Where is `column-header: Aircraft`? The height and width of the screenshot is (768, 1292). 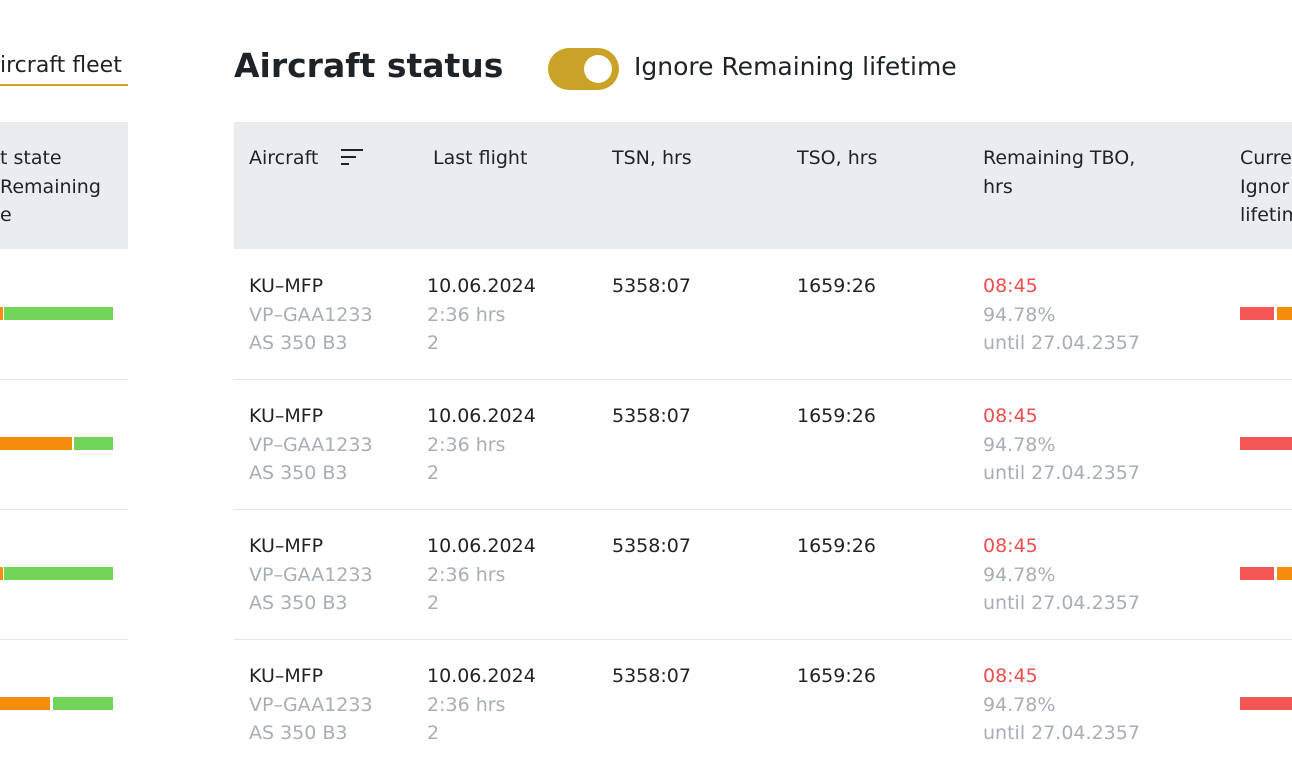
column-header: Aircraft is located at coordinates (284, 158).